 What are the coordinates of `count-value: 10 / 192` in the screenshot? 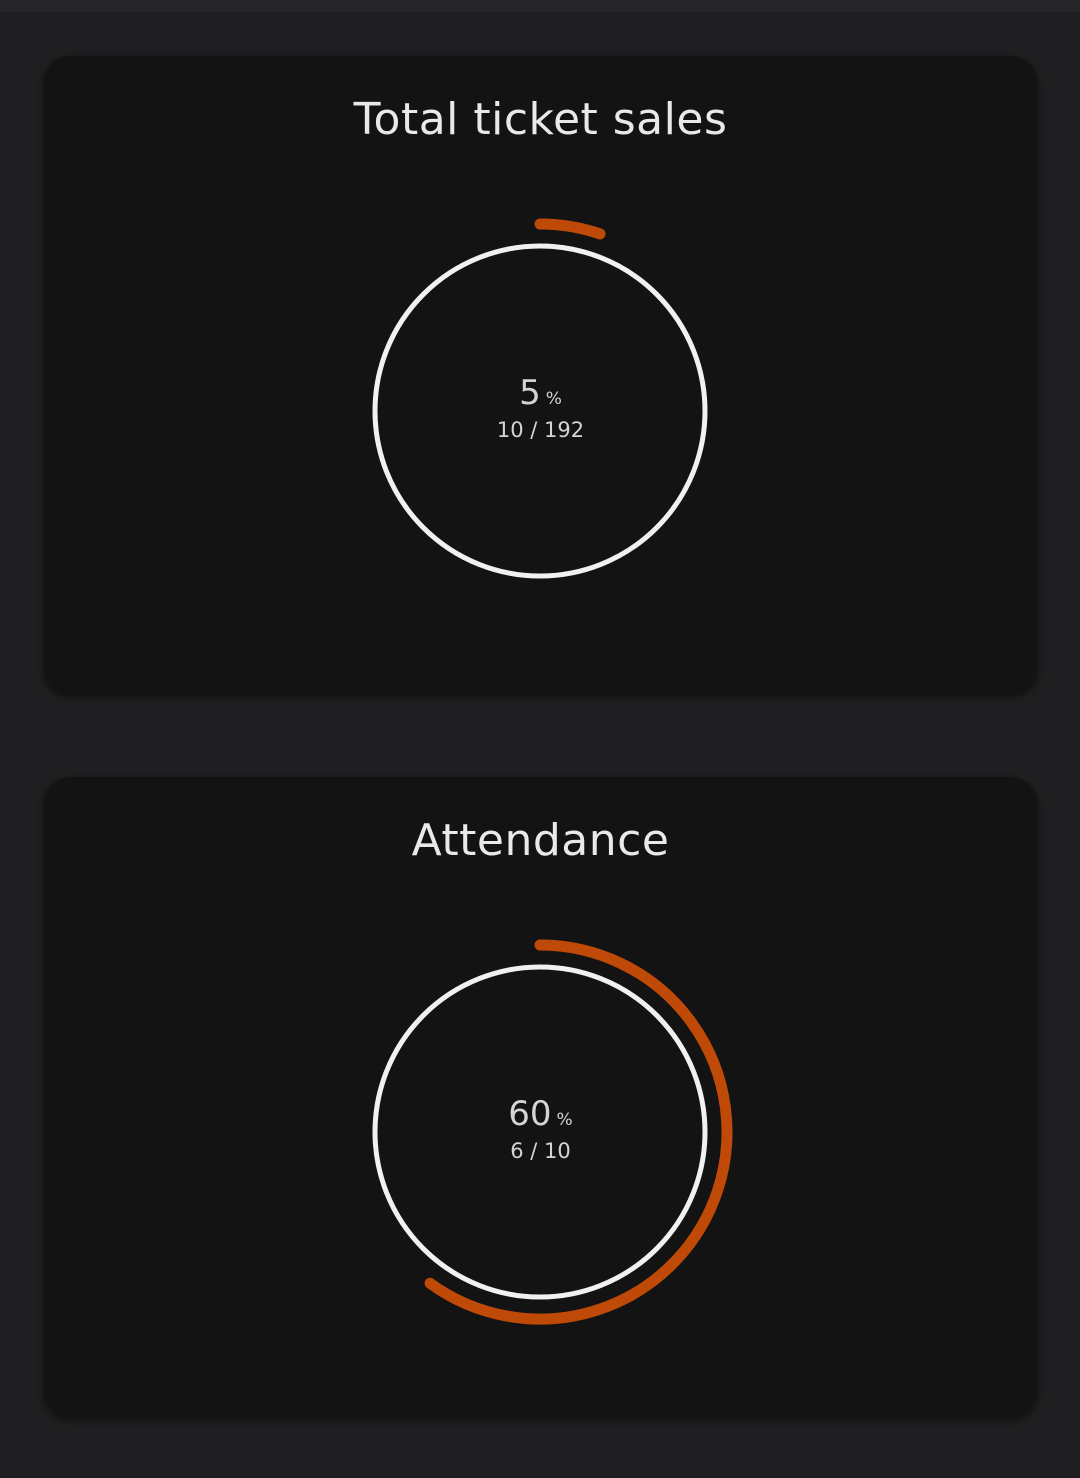 It's located at (540, 430).